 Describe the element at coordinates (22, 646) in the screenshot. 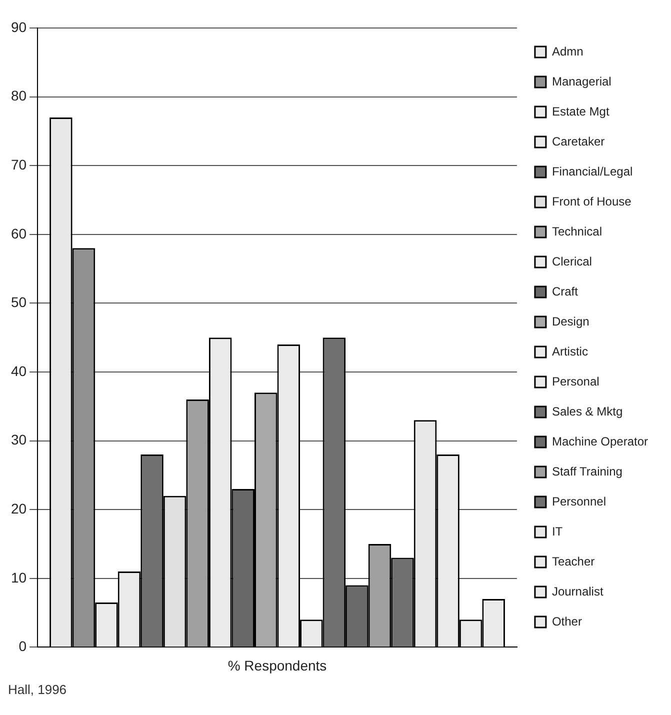

I see `y-tick-label: 0` at that location.